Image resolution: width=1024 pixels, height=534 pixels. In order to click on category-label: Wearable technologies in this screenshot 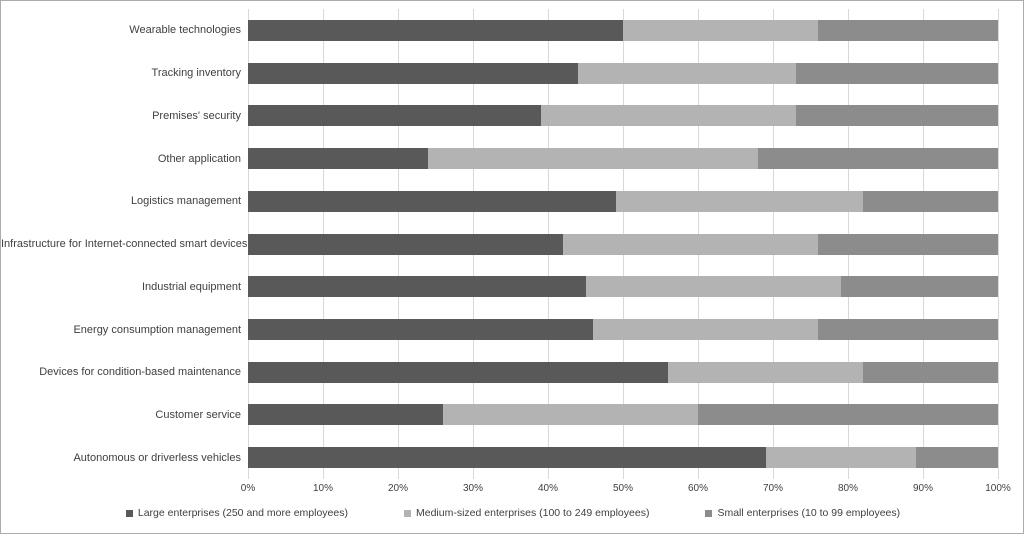, I will do `click(185, 30)`.